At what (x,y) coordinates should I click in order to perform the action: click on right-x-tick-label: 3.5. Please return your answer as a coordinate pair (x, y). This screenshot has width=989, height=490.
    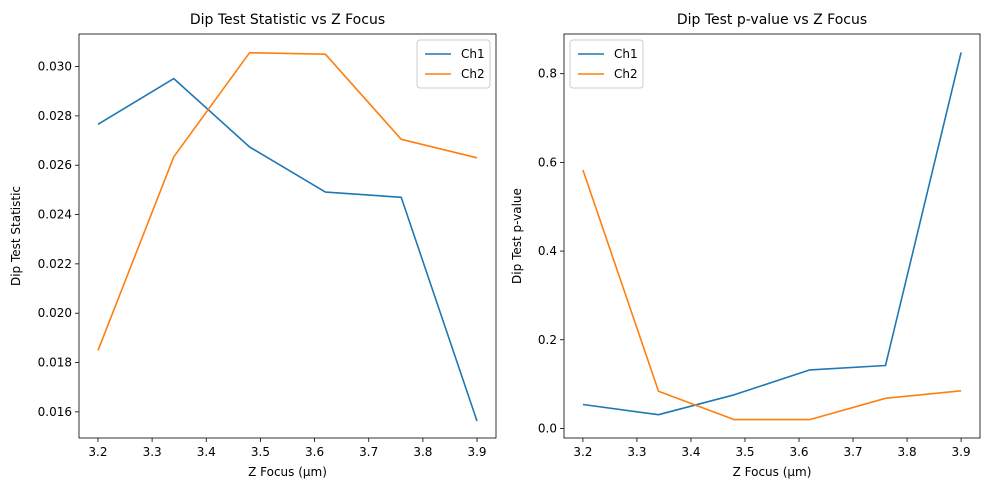
    Looking at the image, I should click on (744, 452).